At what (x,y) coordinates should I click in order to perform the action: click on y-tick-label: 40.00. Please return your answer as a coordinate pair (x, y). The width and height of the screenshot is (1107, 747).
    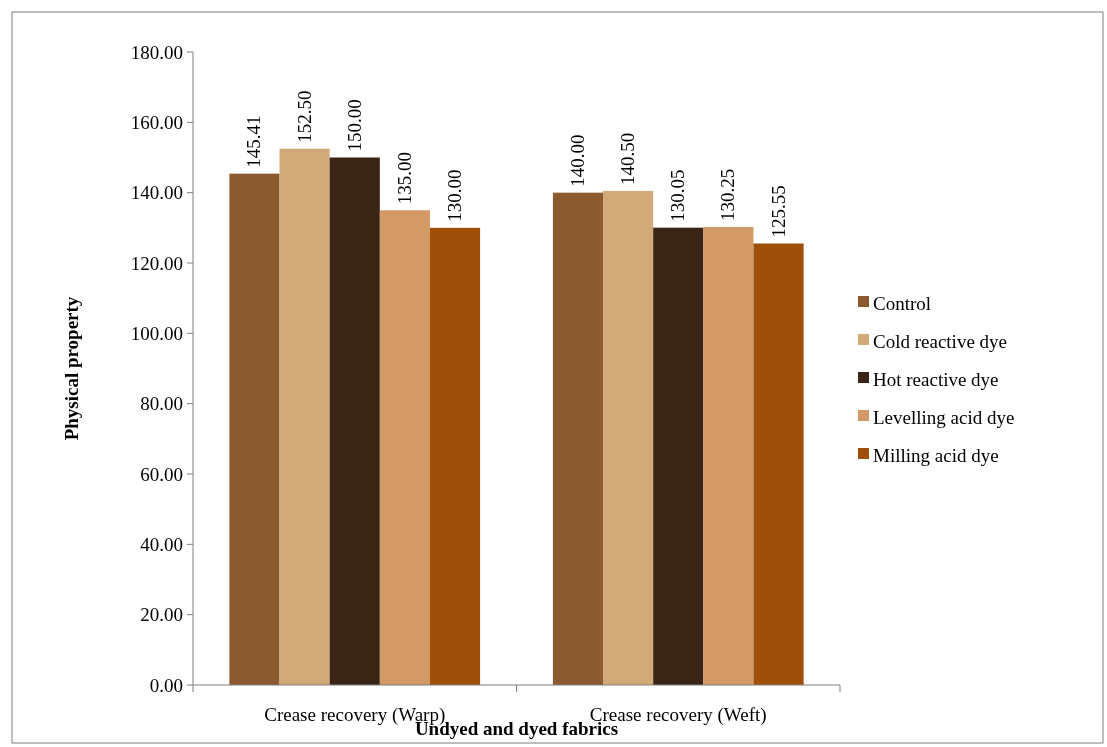
    Looking at the image, I should click on (161, 544).